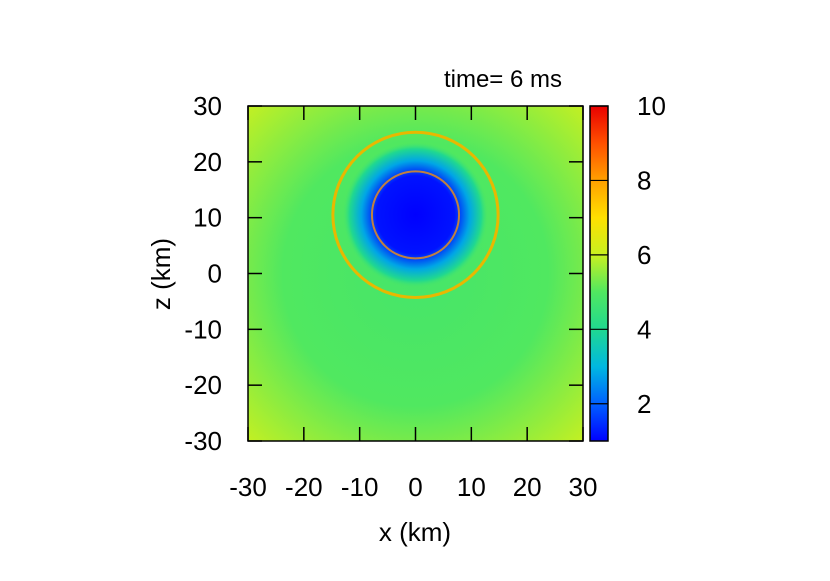 The width and height of the screenshot is (830, 581). What do you see at coordinates (503, 79) in the screenshot?
I see `chart-title: time= 6 ms` at bounding box center [503, 79].